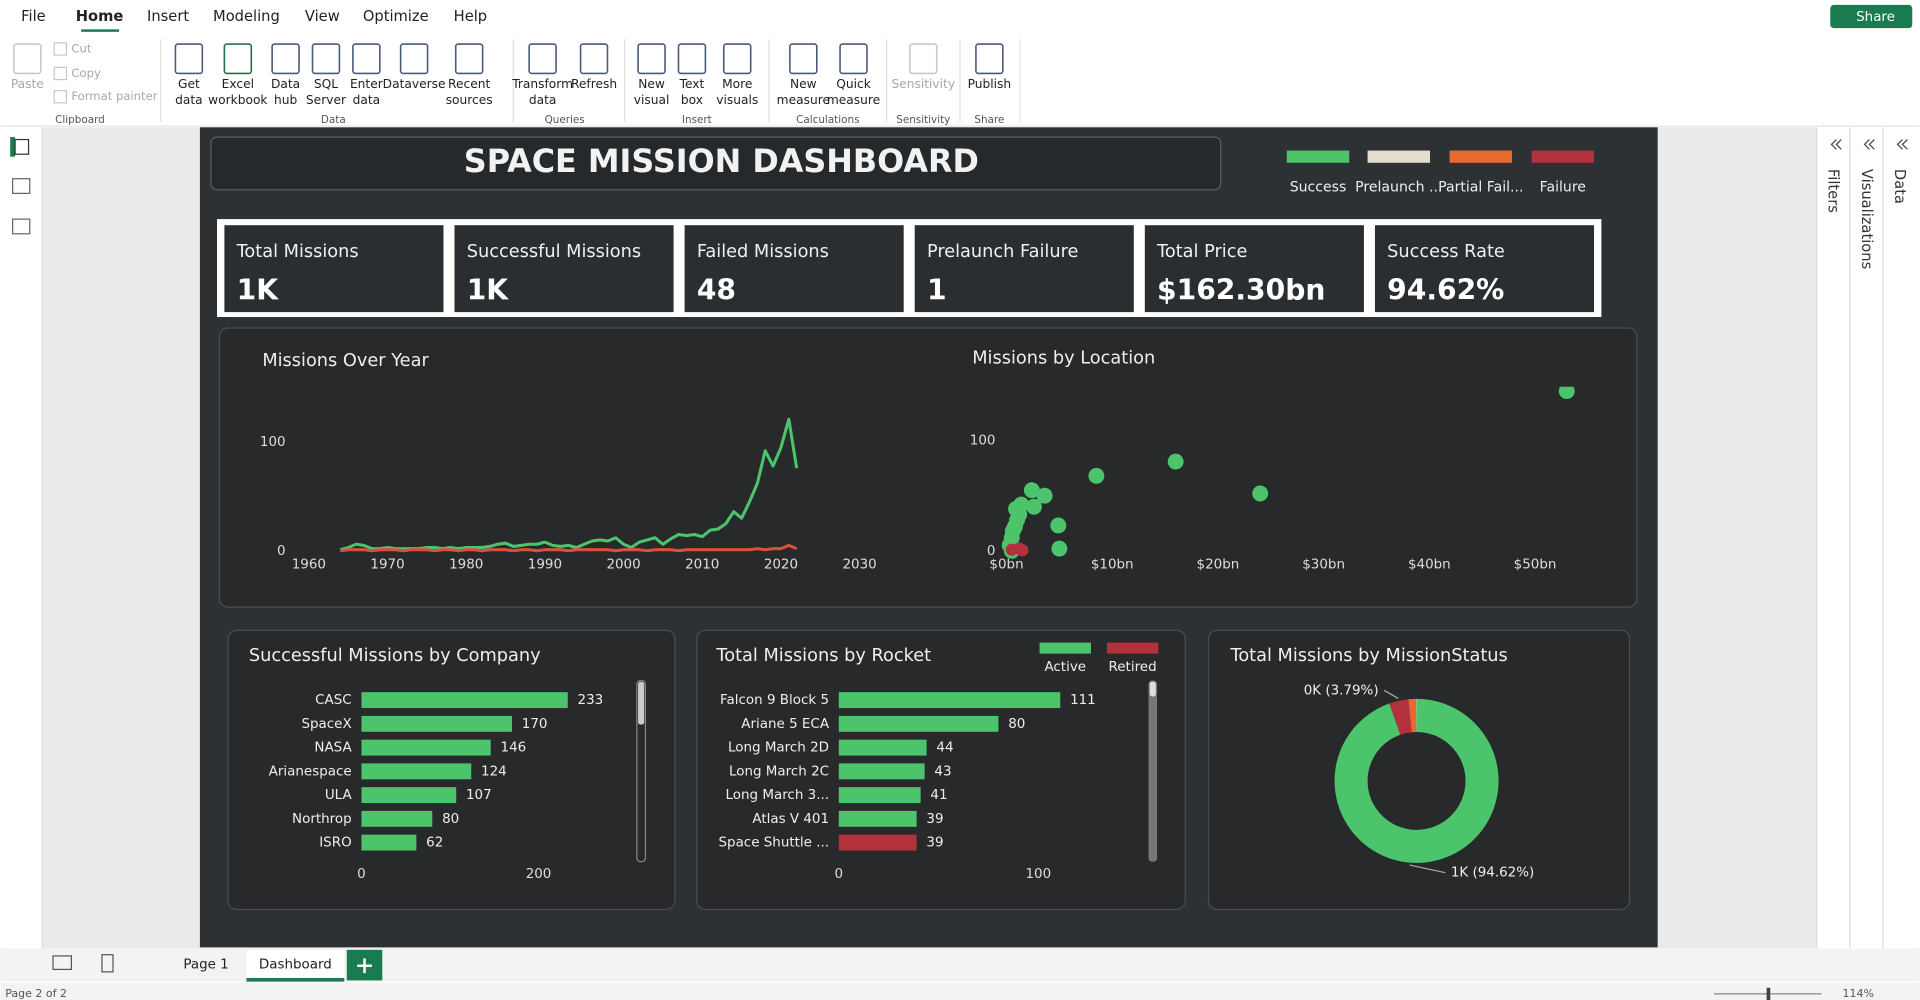 The height and width of the screenshot is (1000, 1920). I want to click on side-pane-title: Visualizations, so click(1866, 219).